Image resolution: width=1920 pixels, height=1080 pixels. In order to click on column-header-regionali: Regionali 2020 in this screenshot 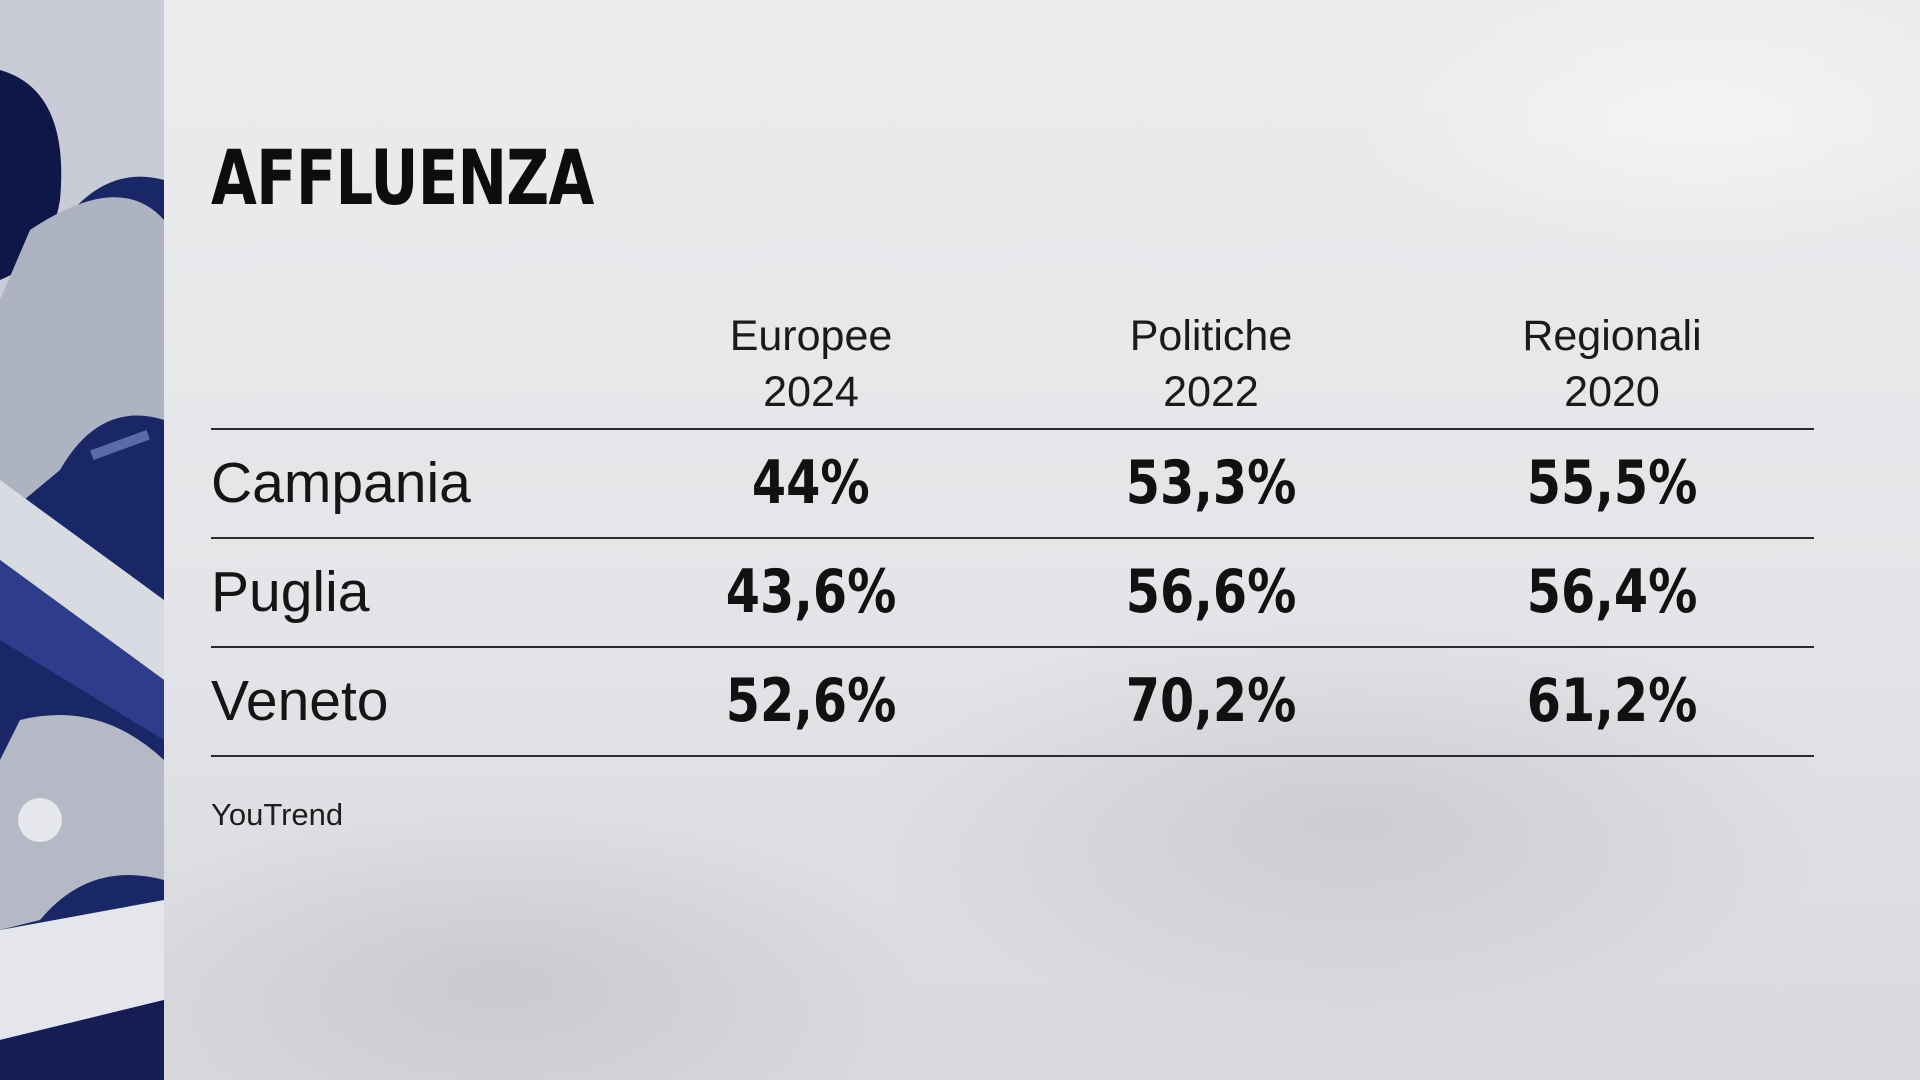, I will do `click(1612, 364)`.